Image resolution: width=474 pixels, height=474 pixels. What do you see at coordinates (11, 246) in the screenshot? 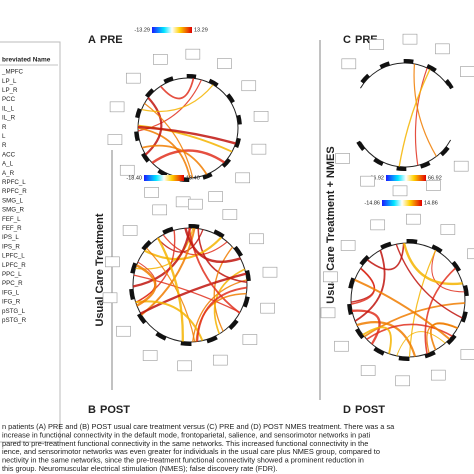
I see `table-row: IPS_R` at bounding box center [11, 246].